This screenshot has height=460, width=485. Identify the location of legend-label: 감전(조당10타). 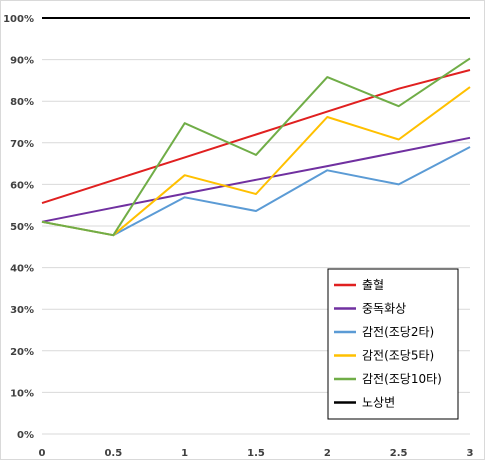
(402, 379).